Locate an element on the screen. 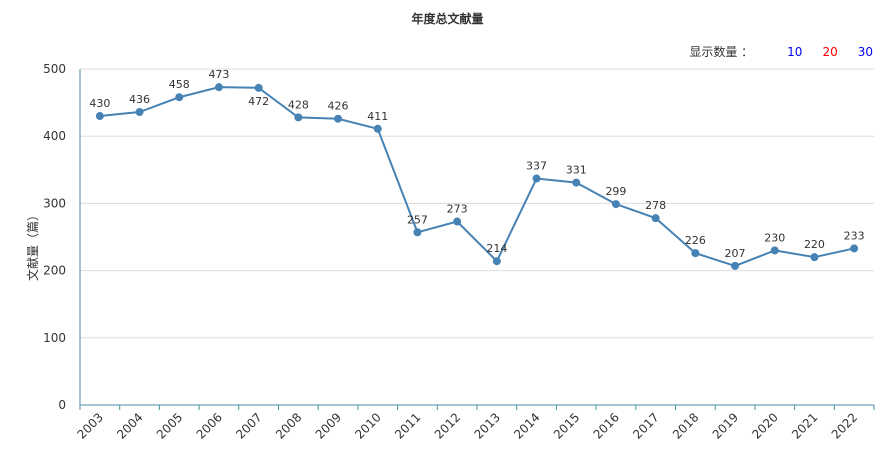  x-tick-label: 2022 is located at coordinates (844, 425).